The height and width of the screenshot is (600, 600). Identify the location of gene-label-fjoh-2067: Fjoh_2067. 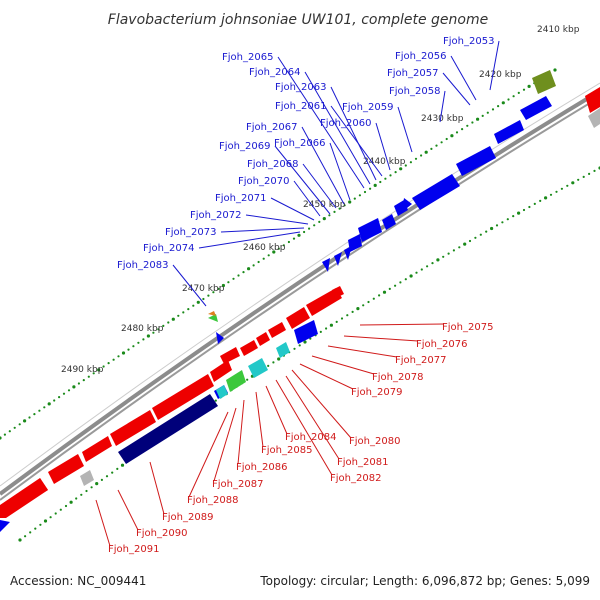
(271, 127).